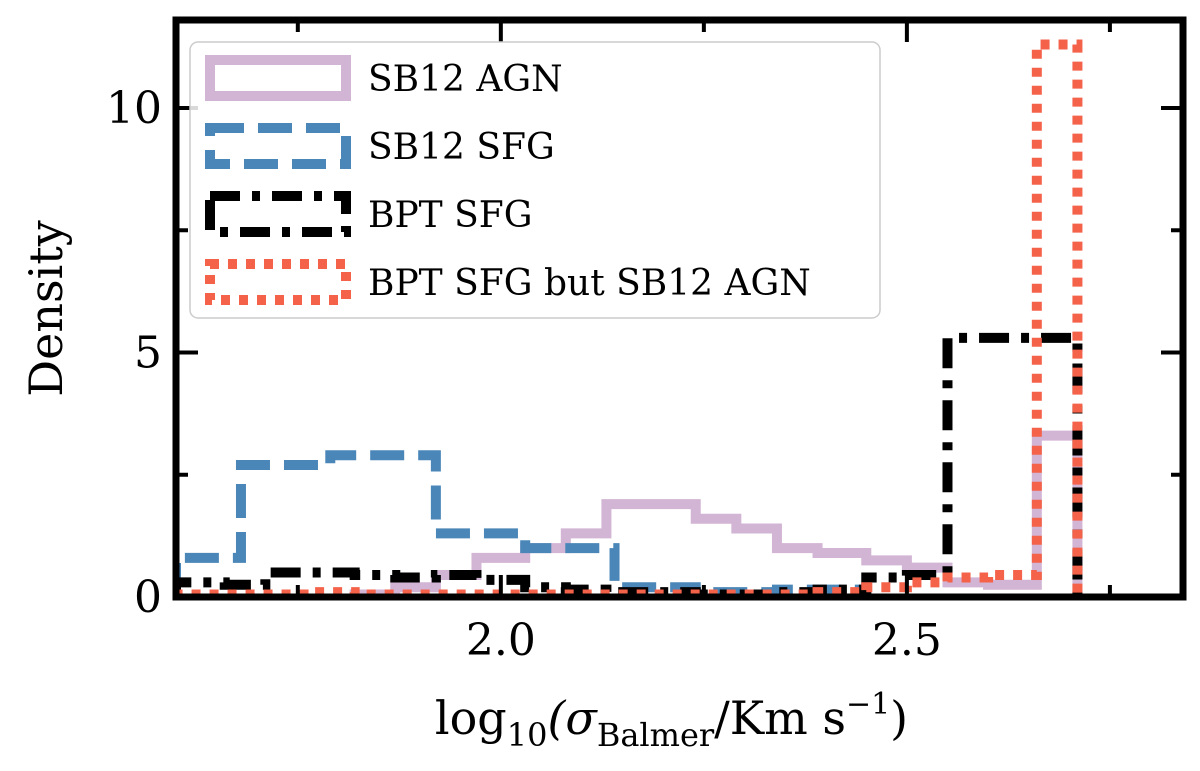 The image size is (1200, 771). I want to click on x-axis-label-sub: 10, so click(527, 735).